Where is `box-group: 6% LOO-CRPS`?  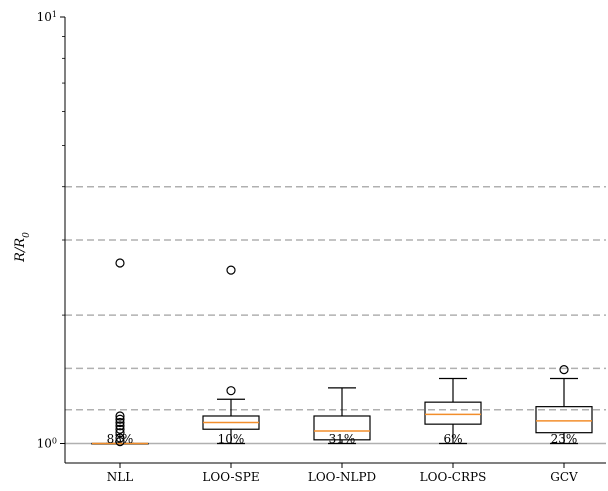 box-group: 6% LOO-CRPS is located at coordinates (453, 430).